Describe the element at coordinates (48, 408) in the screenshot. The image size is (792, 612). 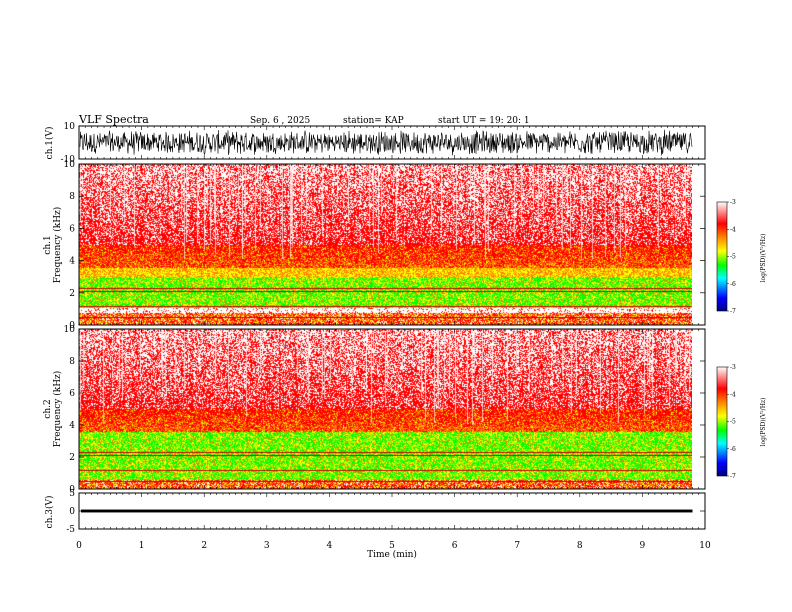
I see `ch2-spectrogram-ylabel-channel: ch.2` at that location.